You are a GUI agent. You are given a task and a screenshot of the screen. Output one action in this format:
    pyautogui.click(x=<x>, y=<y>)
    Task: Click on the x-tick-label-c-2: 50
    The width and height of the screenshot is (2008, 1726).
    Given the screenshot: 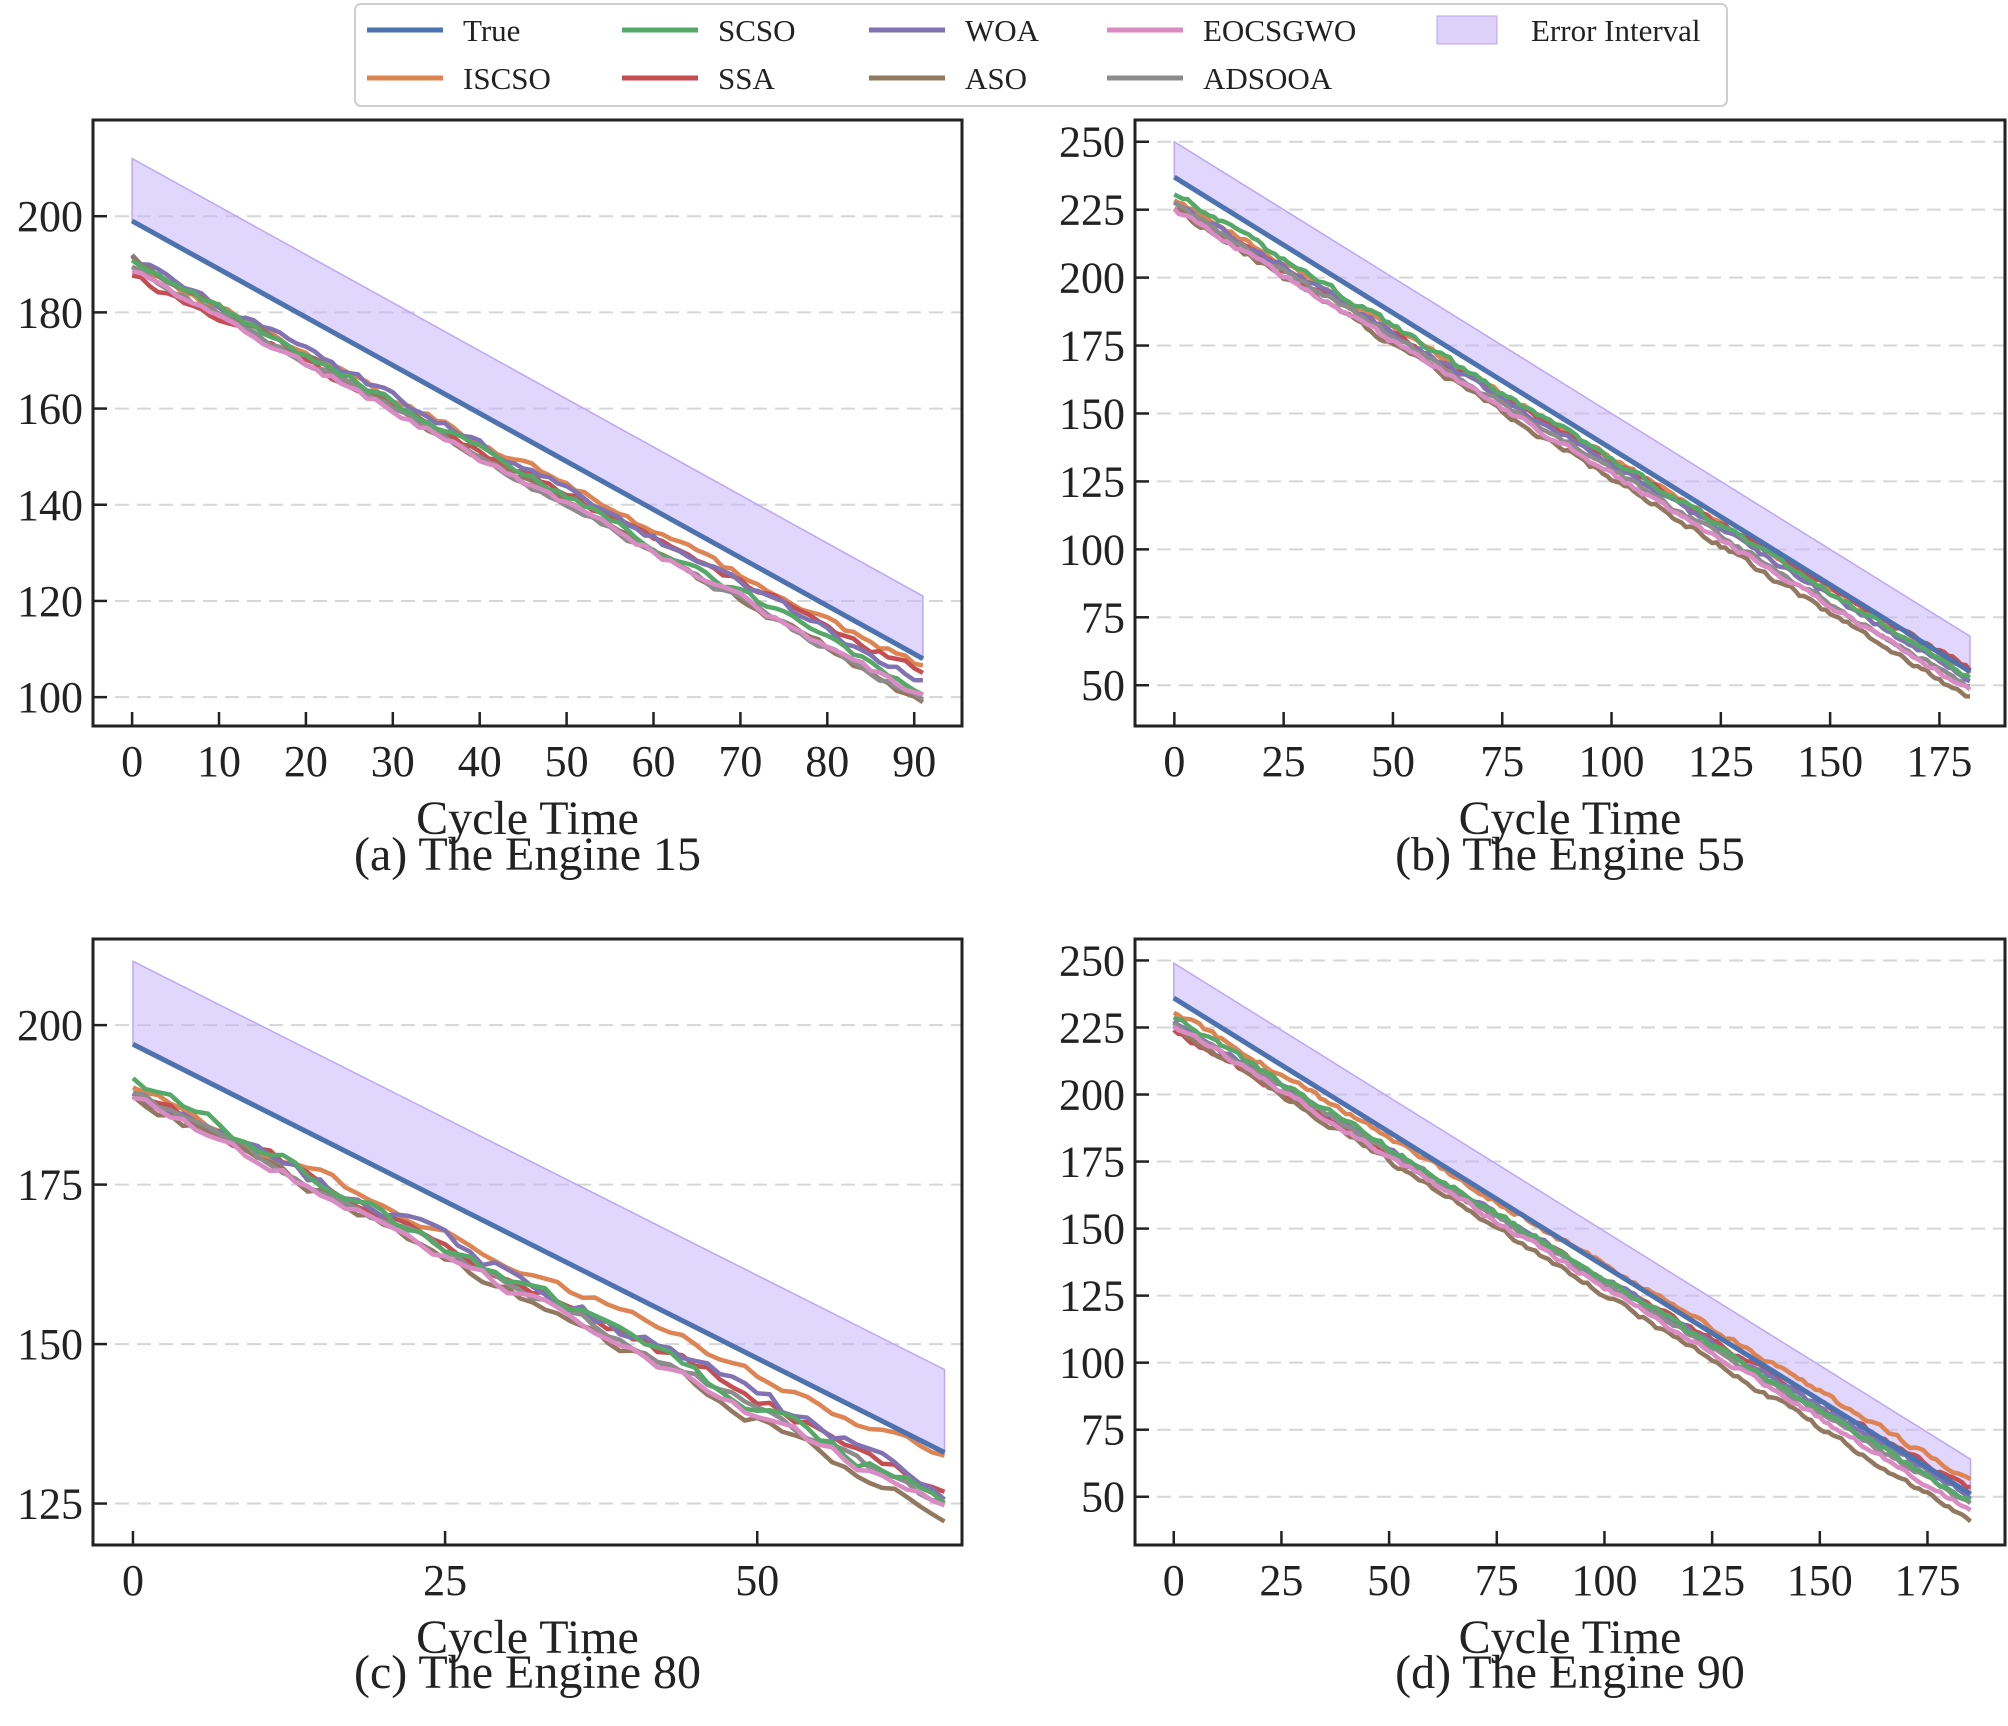 What is the action you would take?
    pyautogui.click(x=757, y=1580)
    